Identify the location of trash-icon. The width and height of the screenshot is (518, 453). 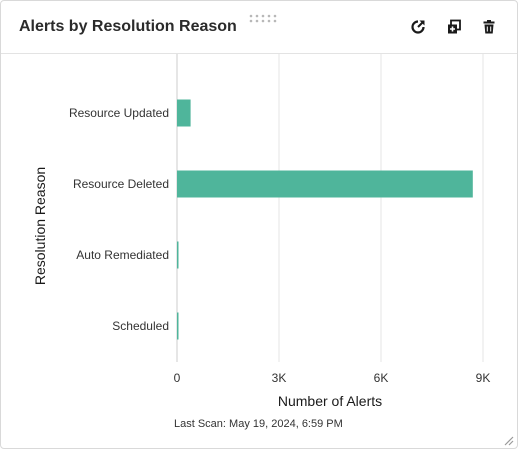
(489, 27).